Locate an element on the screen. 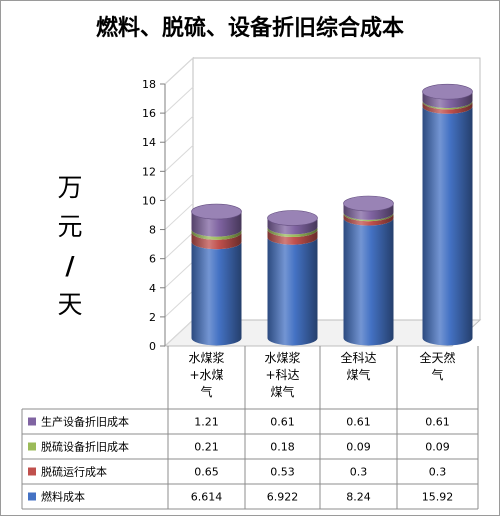  category-label: 全天然 is located at coordinates (437, 357).